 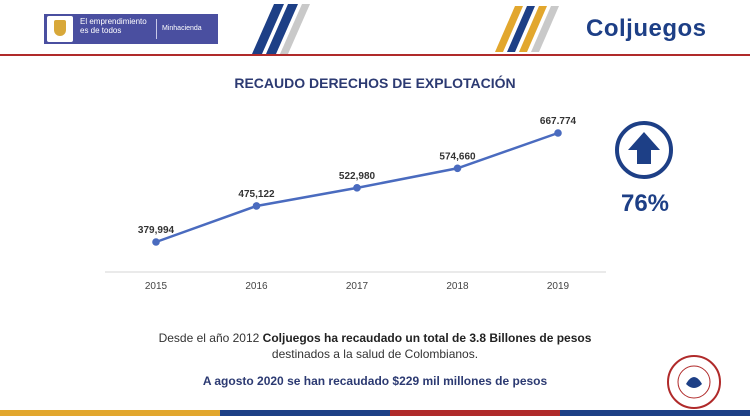 What do you see at coordinates (182, 28) in the screenshot?
I see `ministry-label: Minhacienda` at bounding box center [182, 28].